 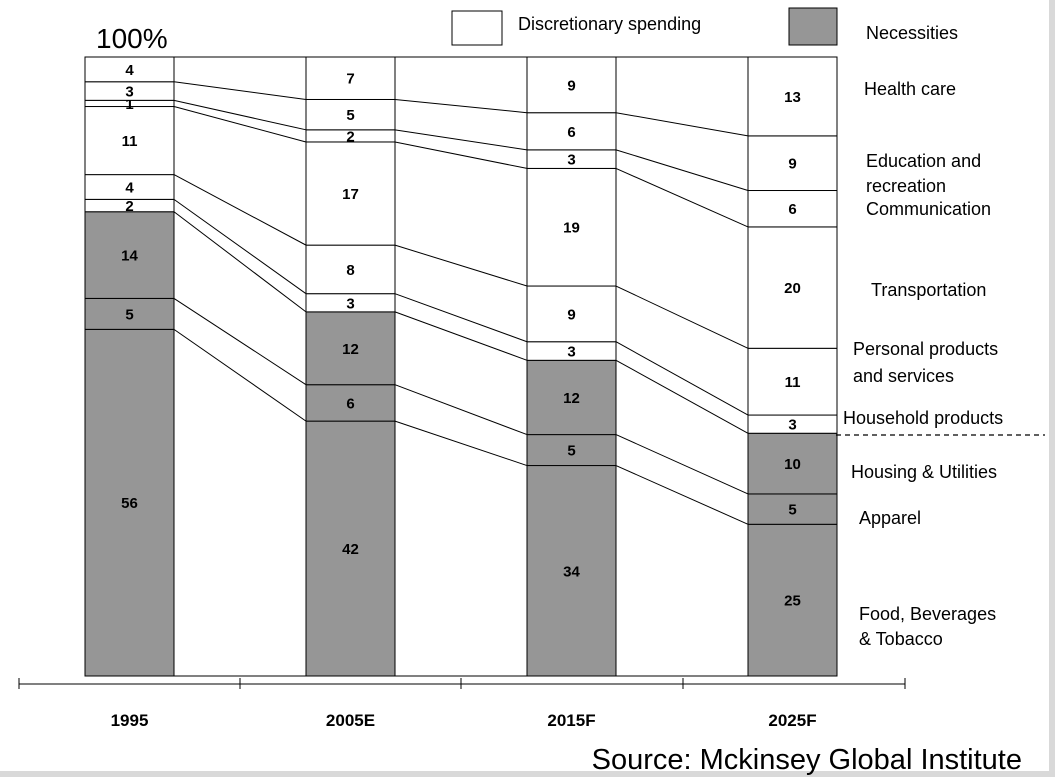 I want to click on bar-value-label: 20, so click(x=792, y=288).